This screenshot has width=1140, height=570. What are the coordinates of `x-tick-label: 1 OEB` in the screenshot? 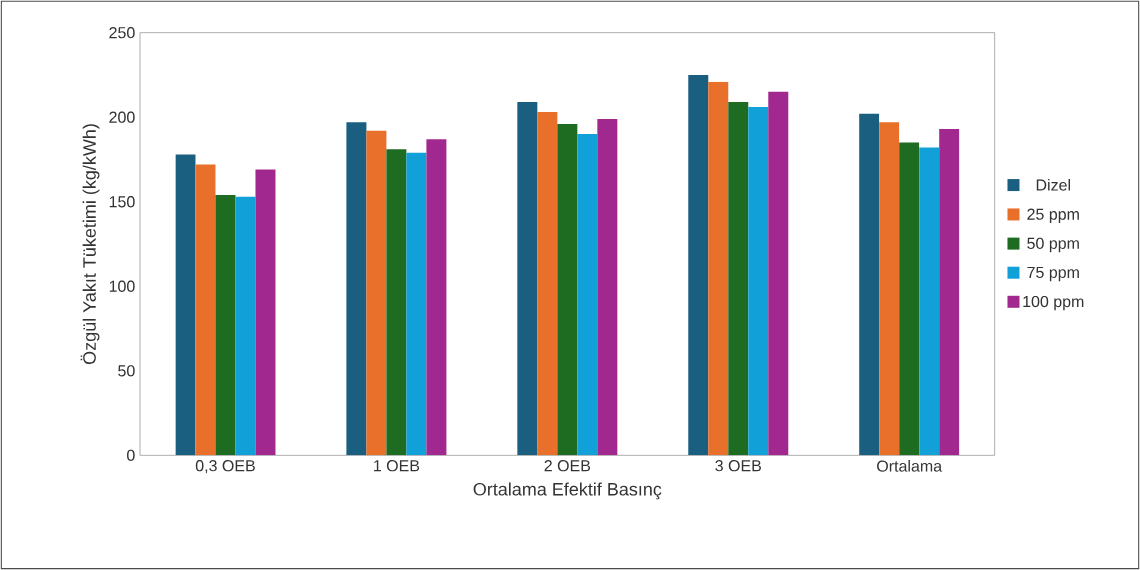 It's located at (397, 466).